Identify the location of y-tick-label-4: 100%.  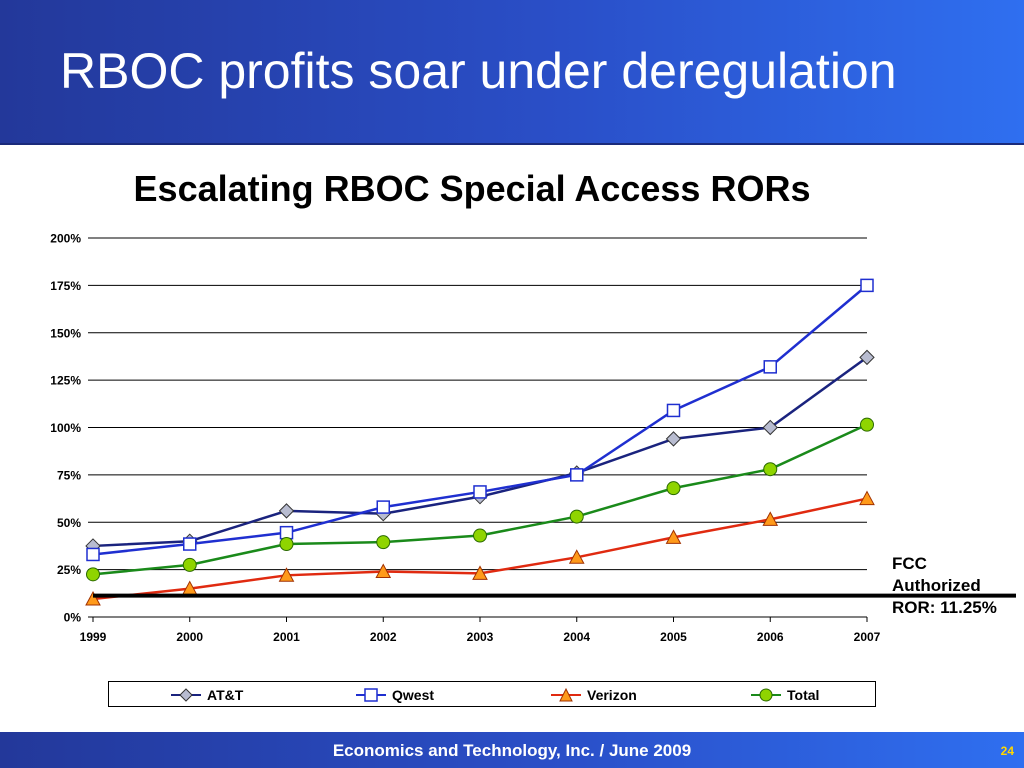
(65, 428).